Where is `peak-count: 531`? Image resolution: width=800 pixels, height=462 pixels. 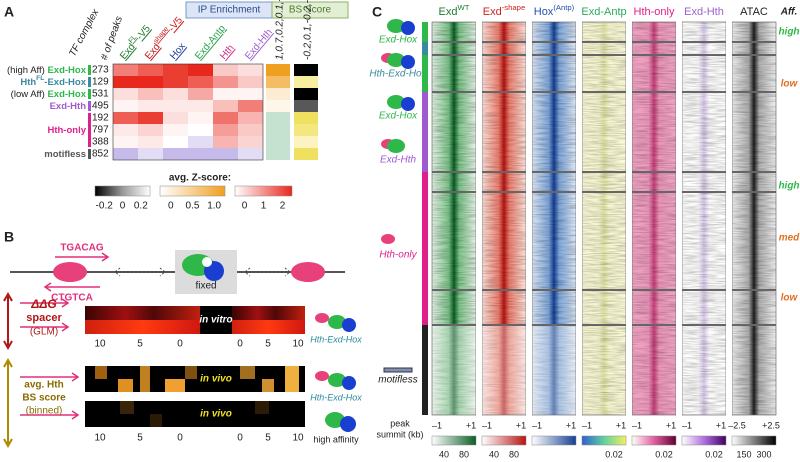
peak-count: 531 is located at coordinates (100, 94).